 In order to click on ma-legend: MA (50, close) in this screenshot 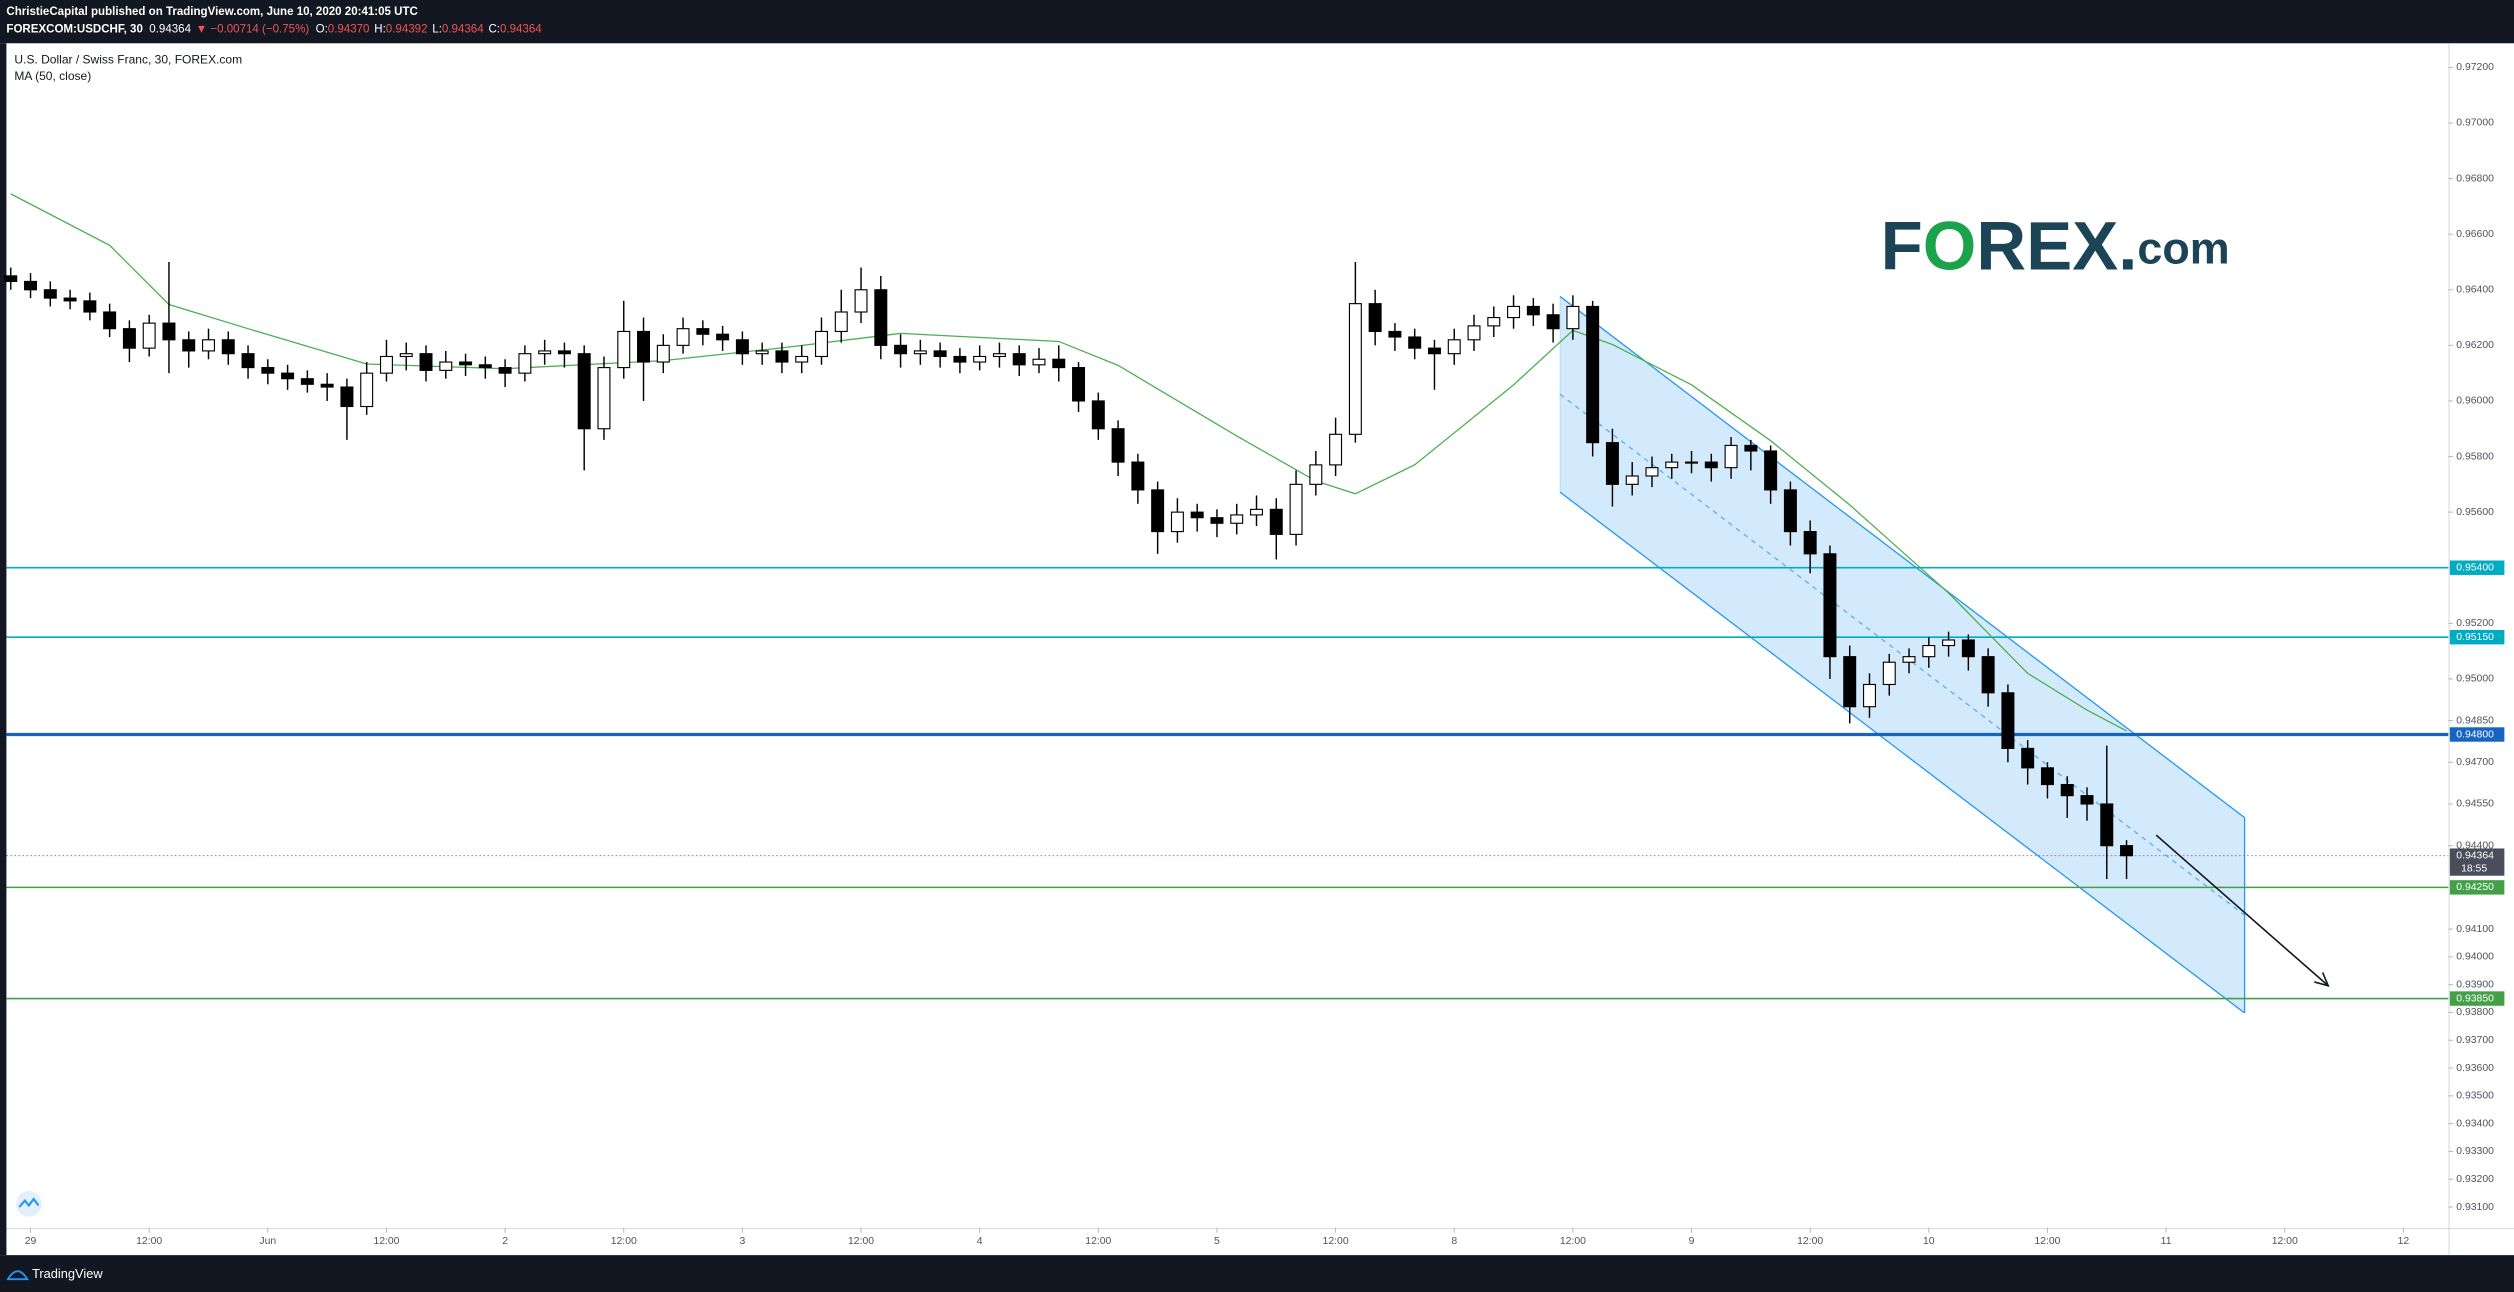, I will do `click(52, 76)`.